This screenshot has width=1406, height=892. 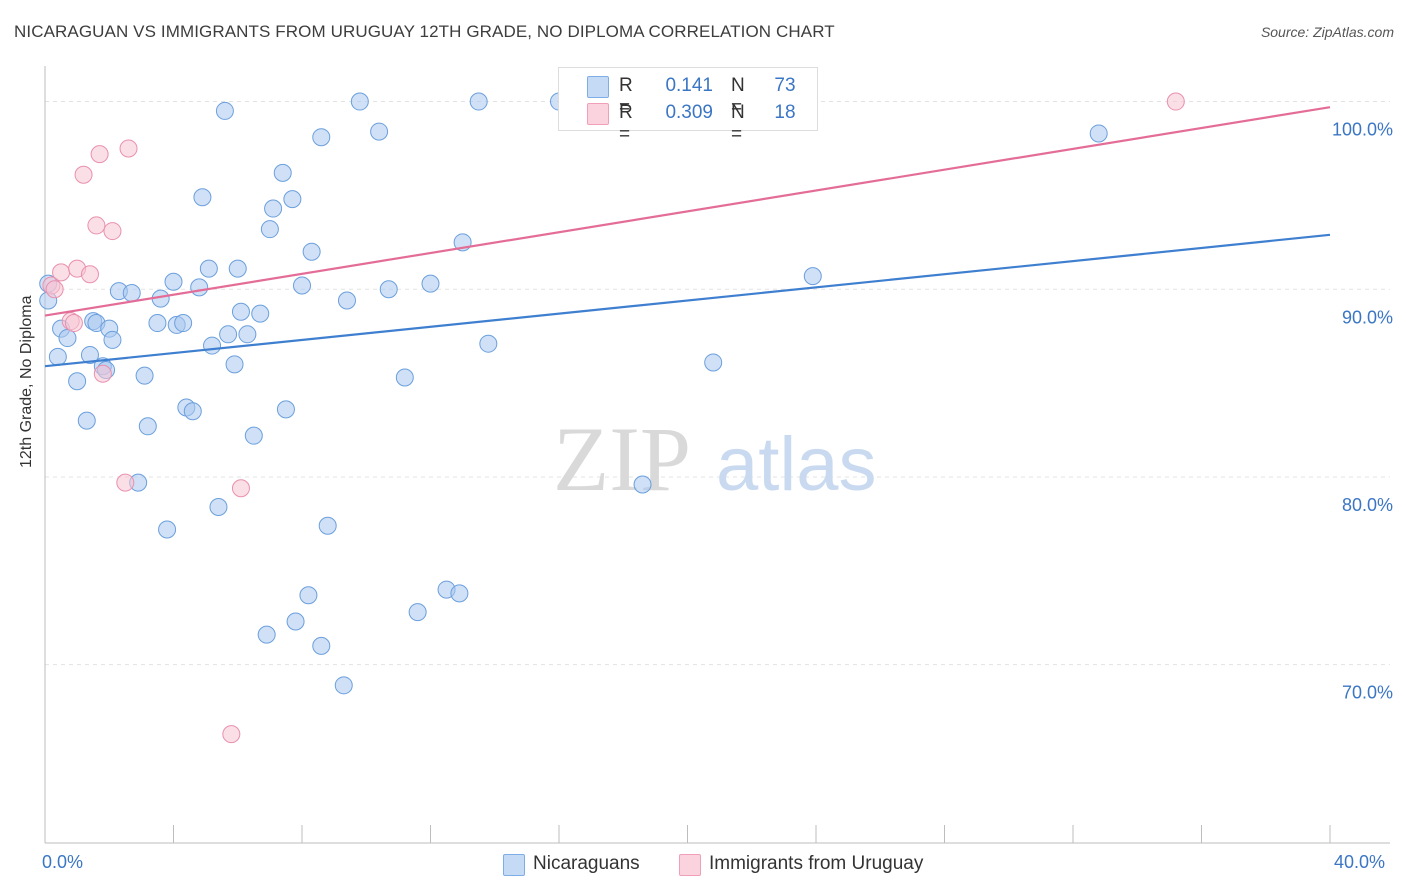 What do you see at coordinates (622, 459) in the screenshot?
I see `watermark-zip: ZIP` at bounding box center [622, 459].